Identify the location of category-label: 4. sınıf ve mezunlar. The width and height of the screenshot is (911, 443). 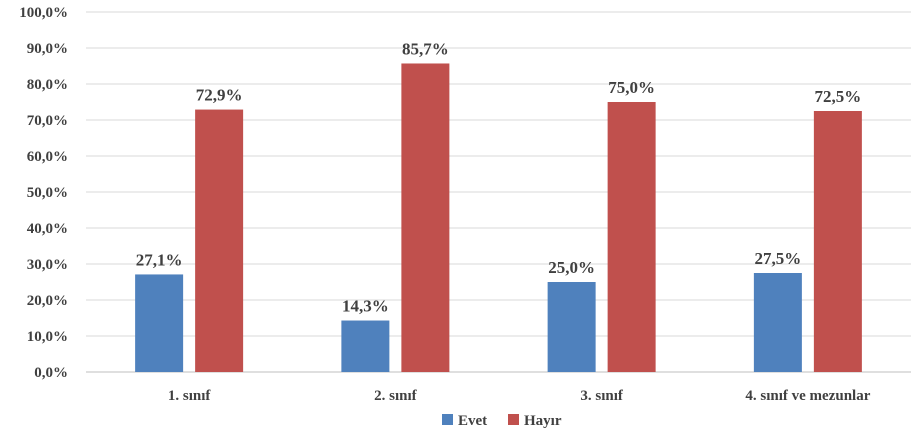
(807, 396).